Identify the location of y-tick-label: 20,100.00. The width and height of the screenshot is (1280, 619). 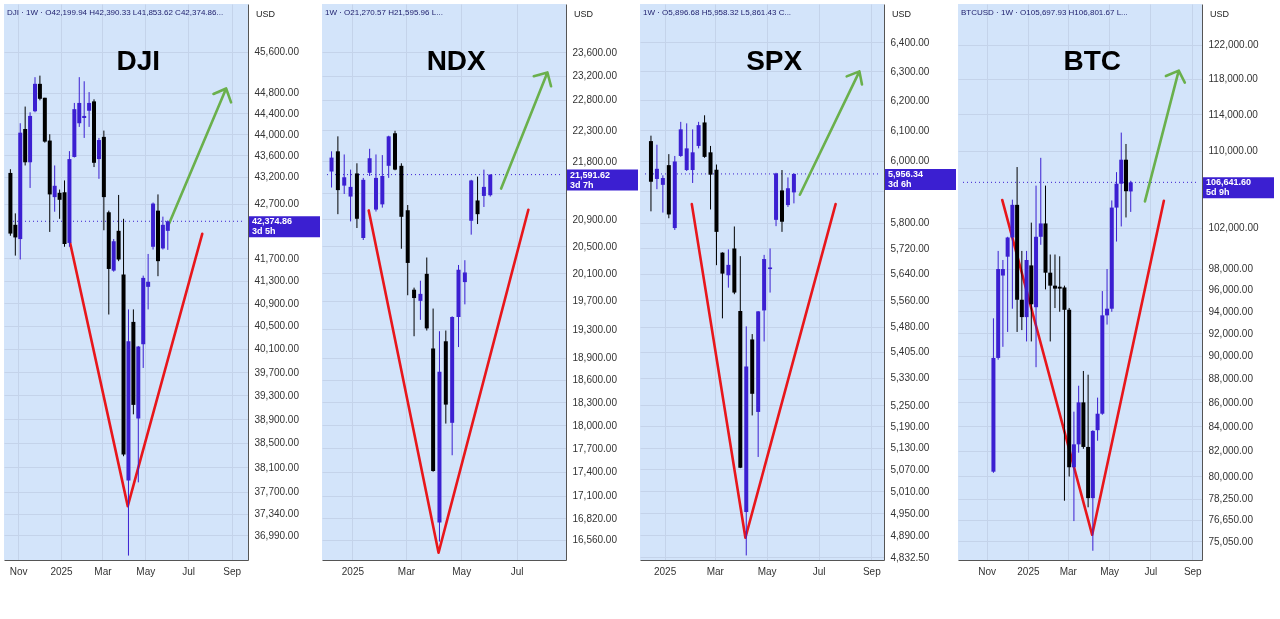
(595, 273).